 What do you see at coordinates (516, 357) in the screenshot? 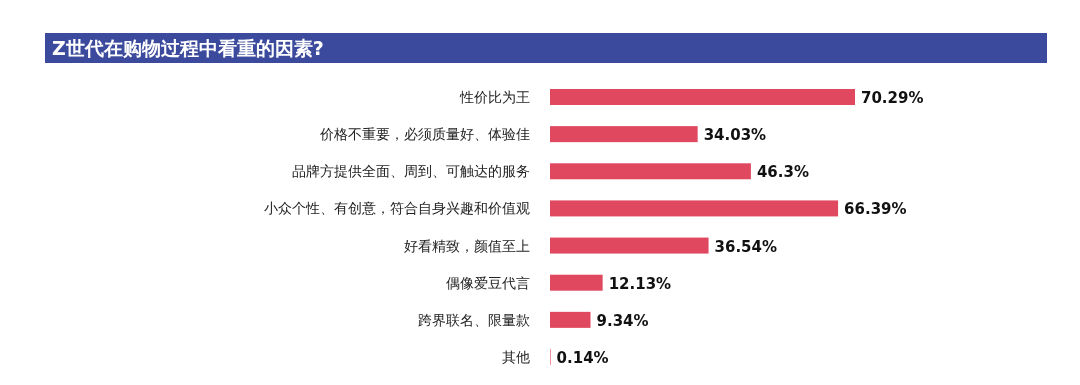
I see `category-label: 其他` at bounding box center [516, 357].